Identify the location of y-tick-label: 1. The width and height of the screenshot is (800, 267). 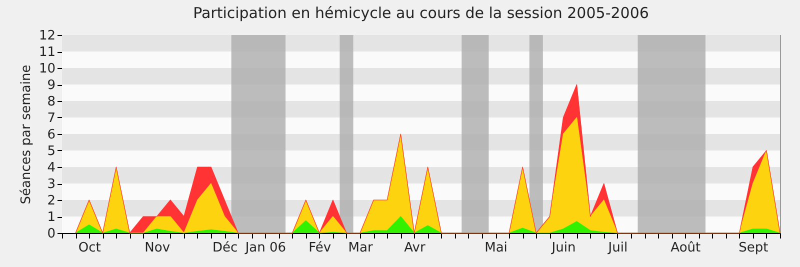
(51, 217).